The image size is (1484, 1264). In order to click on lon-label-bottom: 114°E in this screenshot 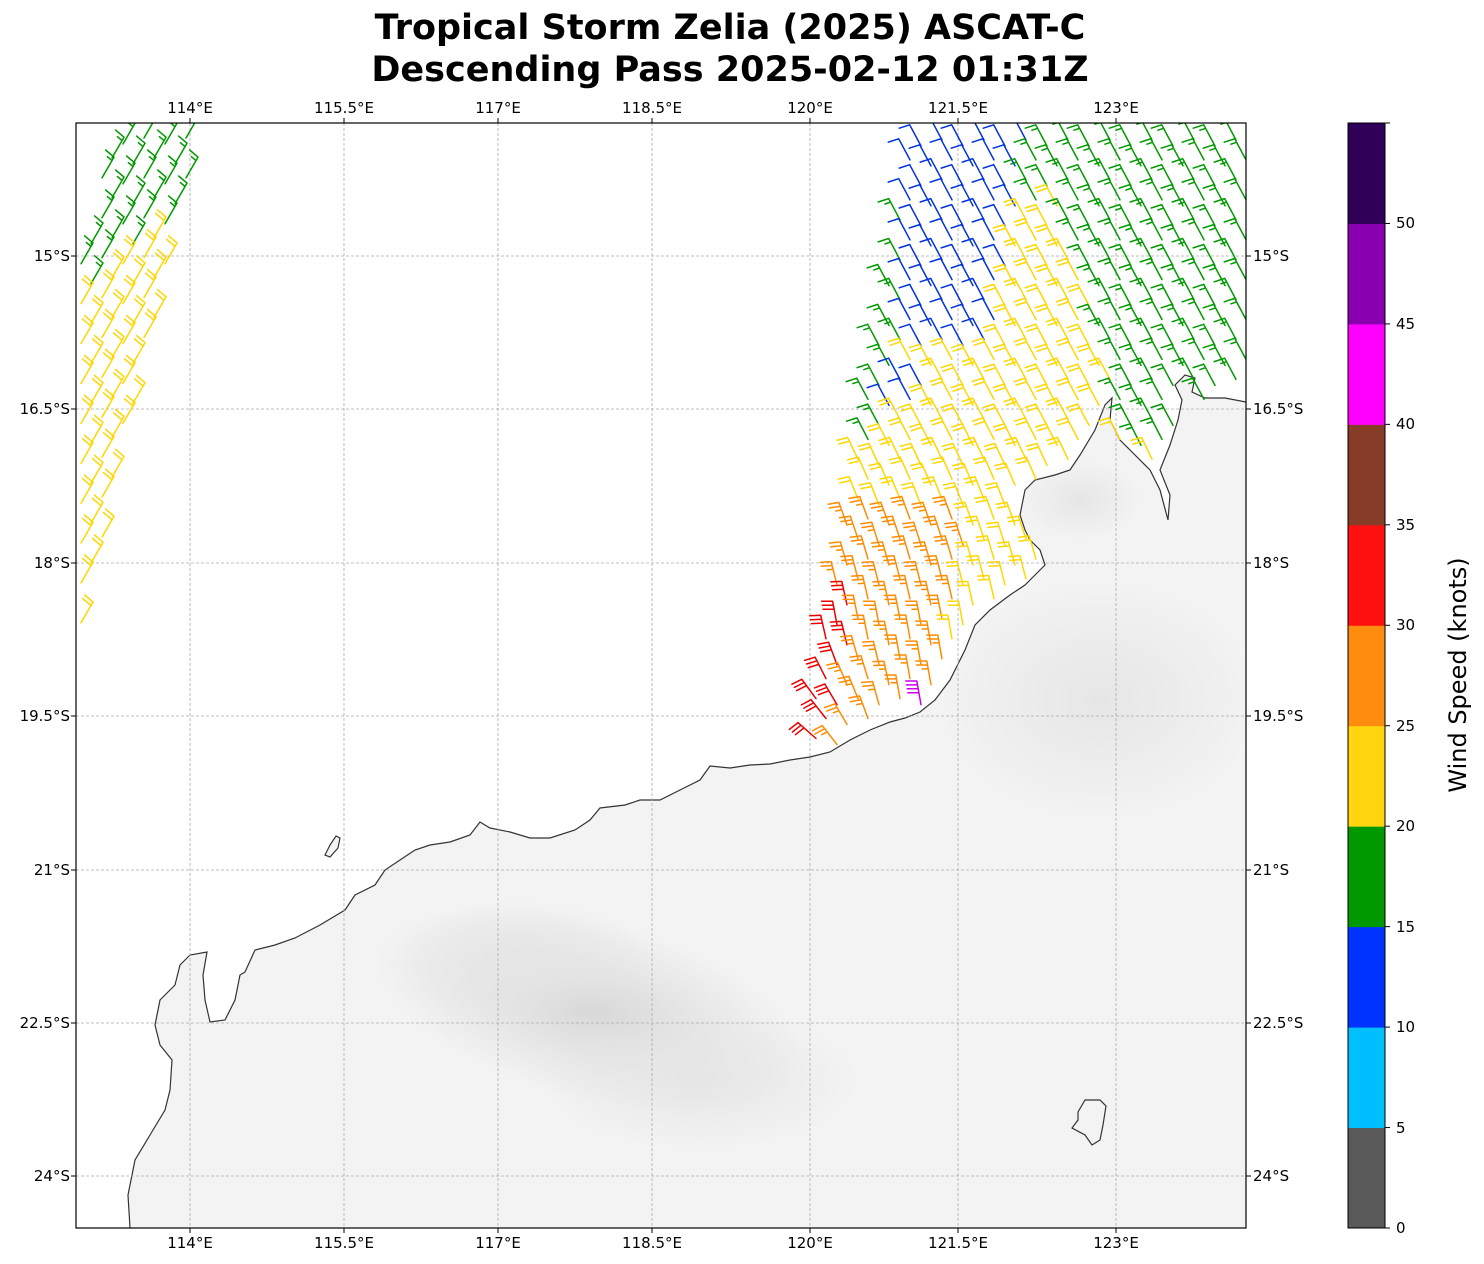, I will do `click(190, 1243)`.